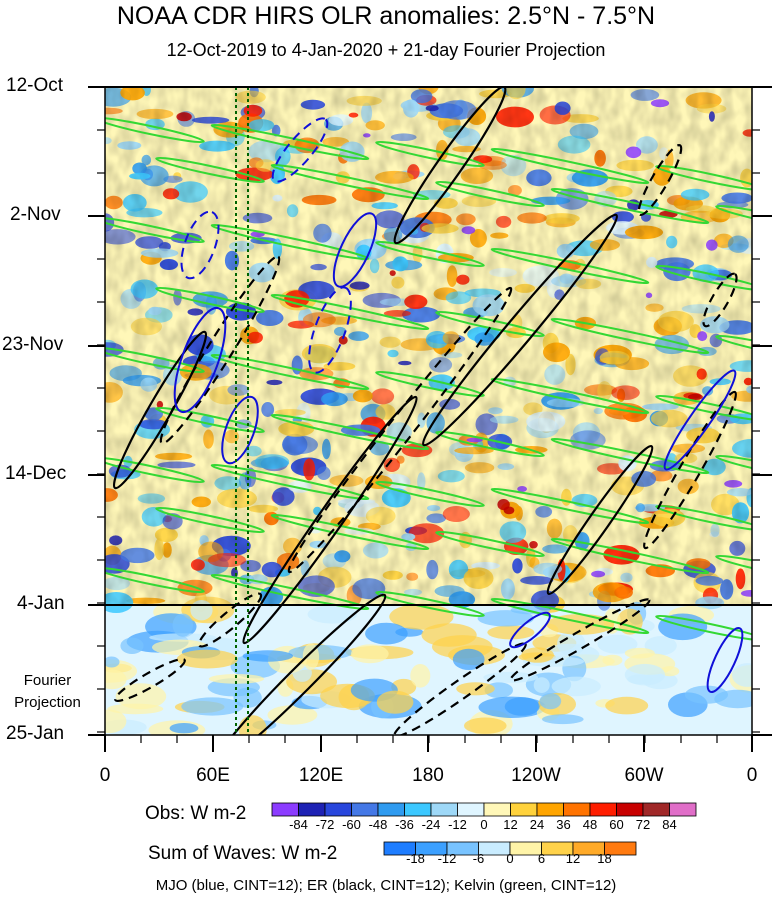 The height and width of the screenshot is (900, 772). I want to click on waves-colorbar, so click(510, 848).